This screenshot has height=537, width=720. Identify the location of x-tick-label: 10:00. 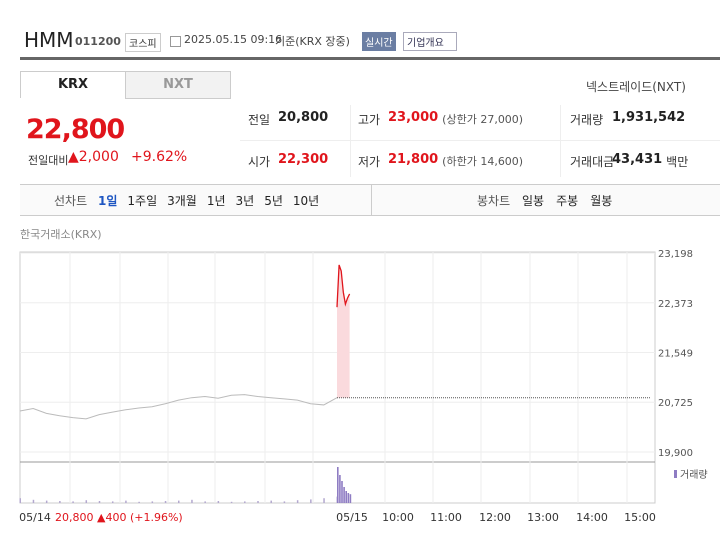
(398, 517).